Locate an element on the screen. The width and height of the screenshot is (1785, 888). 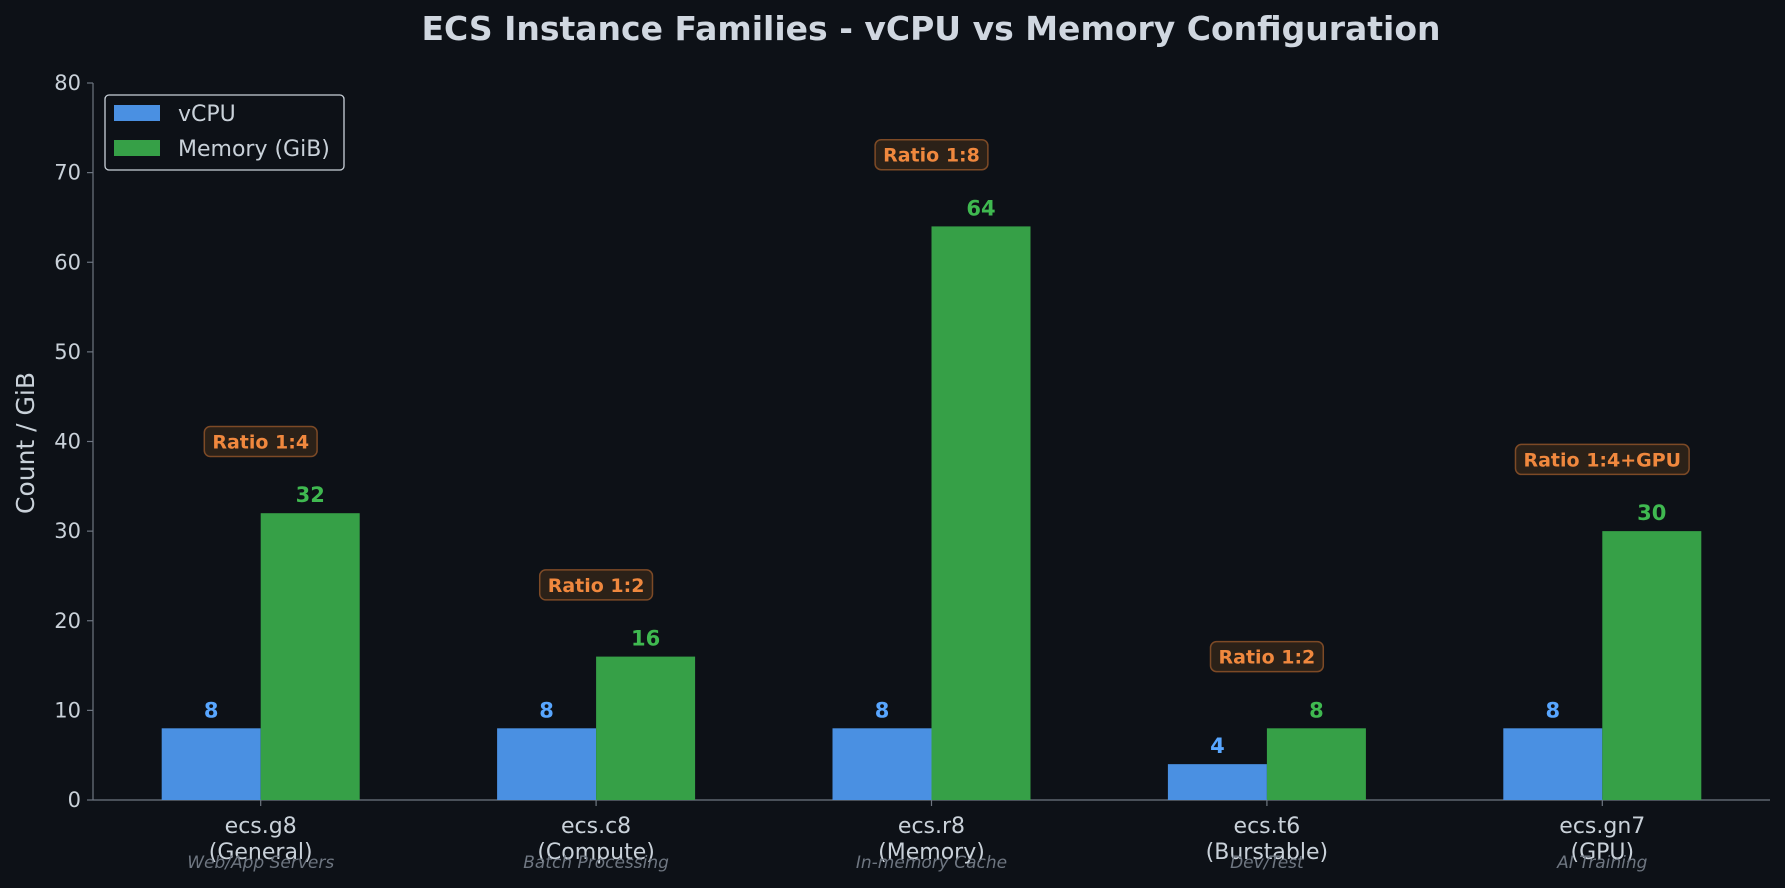
use-case-label: In-memory Cache is located at coordinates (931, 863).